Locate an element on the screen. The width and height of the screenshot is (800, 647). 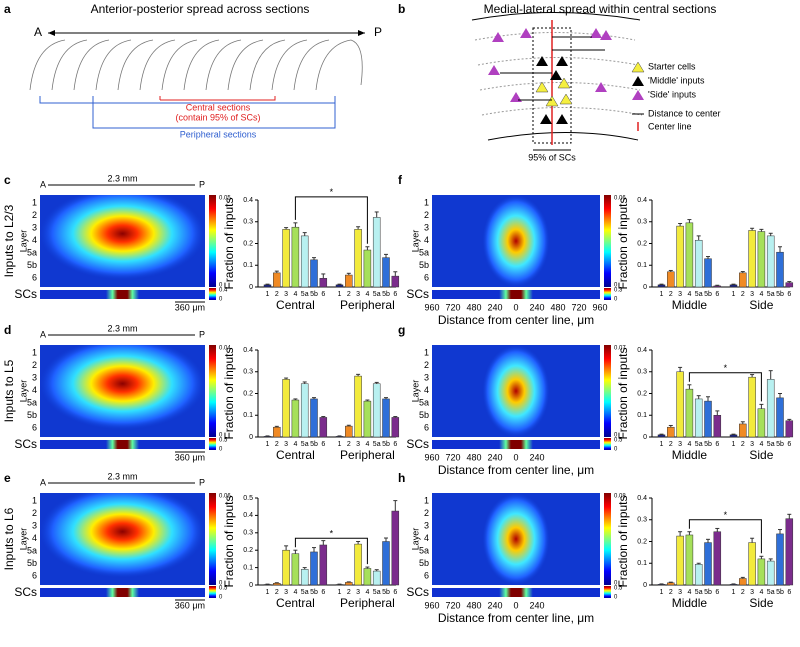
x-tick-label: 960 is located at coordinates (431, 605).